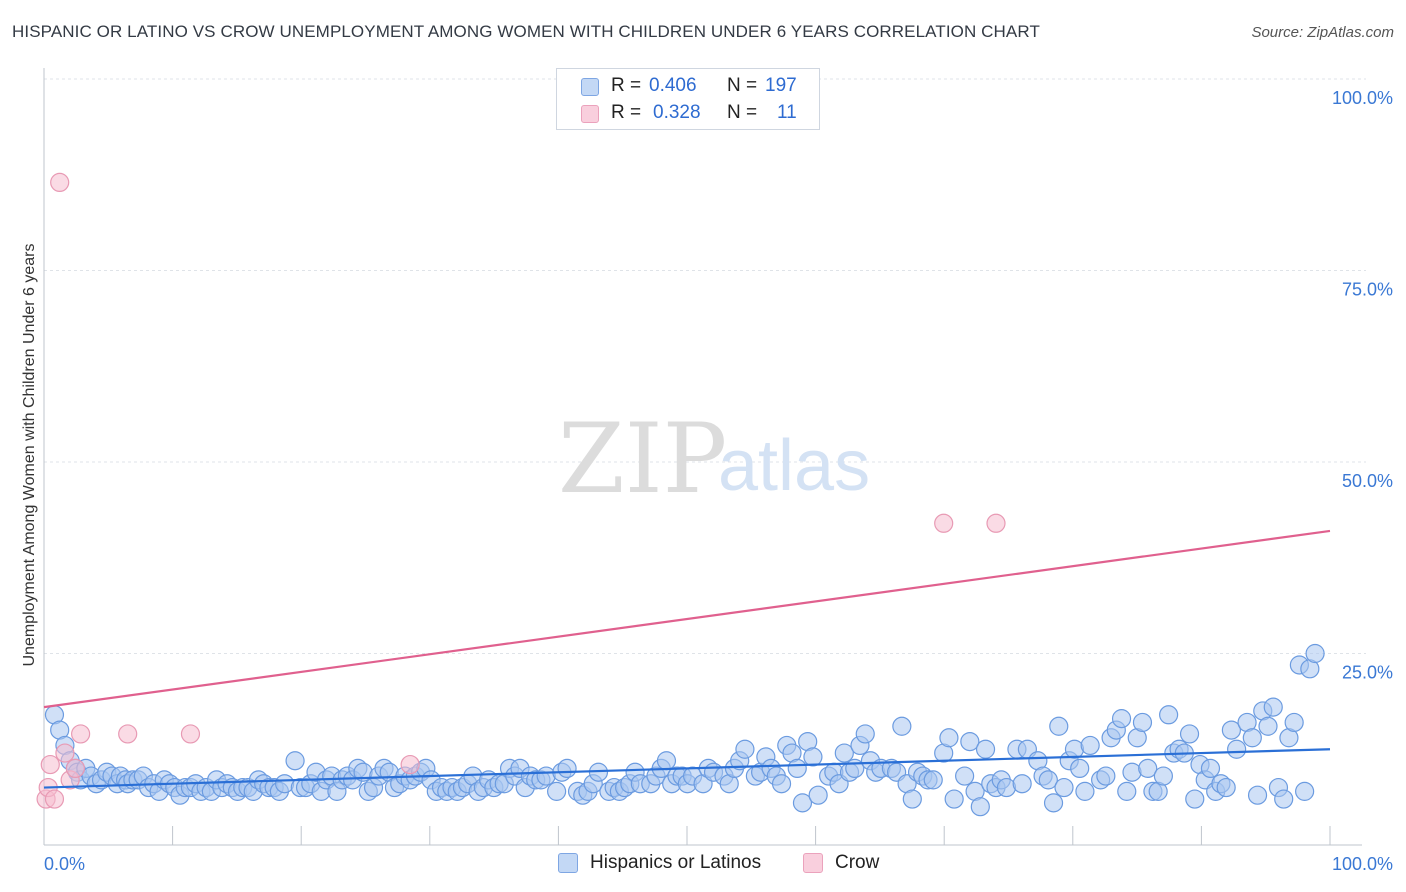  Describe the element at coordinates (1362, 864) in the screenshot. I see `x-tick-label: 100.0%` at that location.